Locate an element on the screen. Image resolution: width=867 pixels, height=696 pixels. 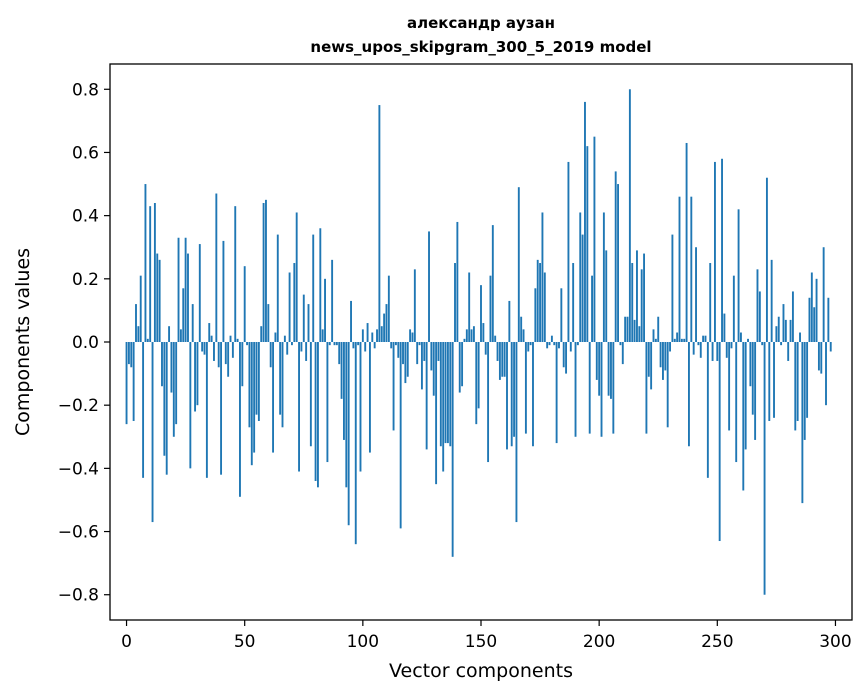
x-axis: 0 50 100 150 200 250 300 is located at coordinates (486, 636).